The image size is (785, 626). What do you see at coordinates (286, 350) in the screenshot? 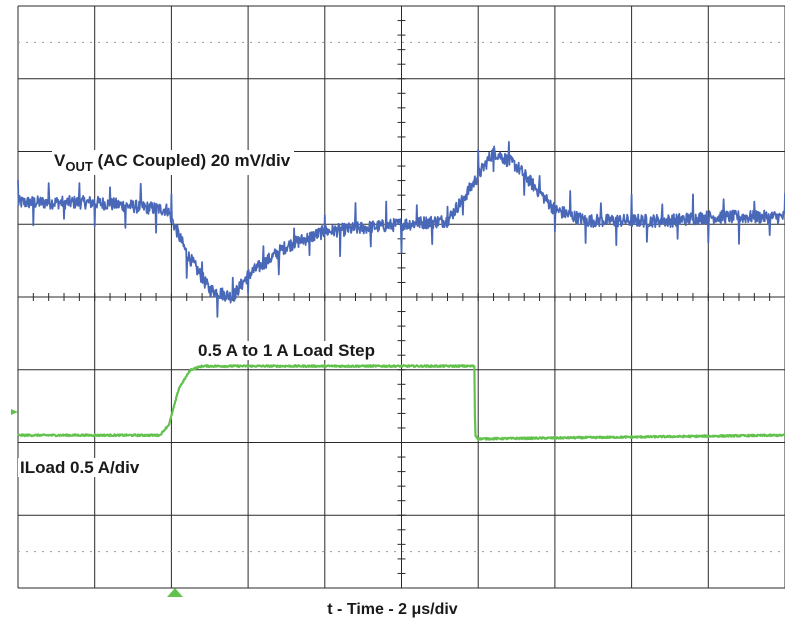
I see `load-step-annotation: 0.5 A to 1 A Load Step` at bounding box center [286, 350].